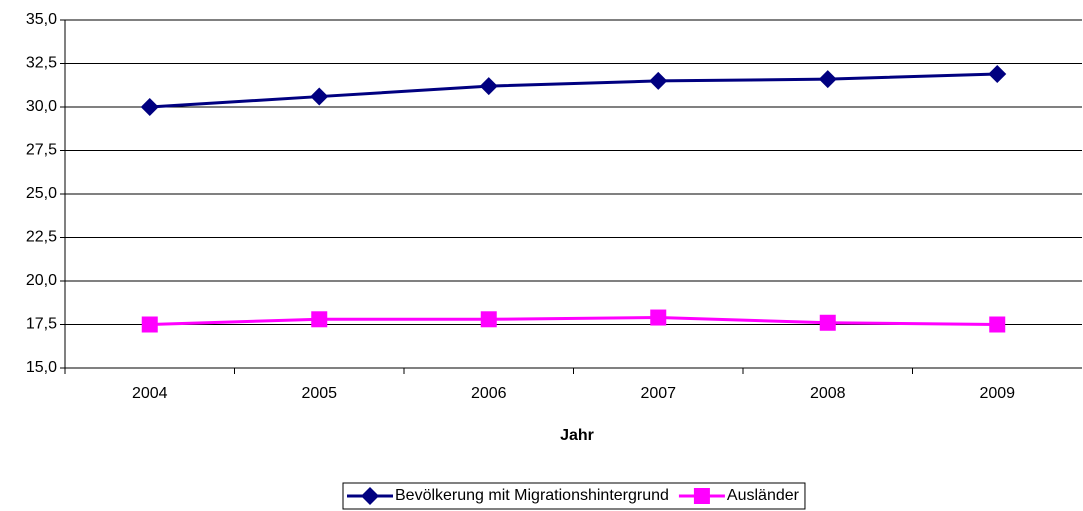  I want to click on x-tick-label: 2005, so click(319, 393).